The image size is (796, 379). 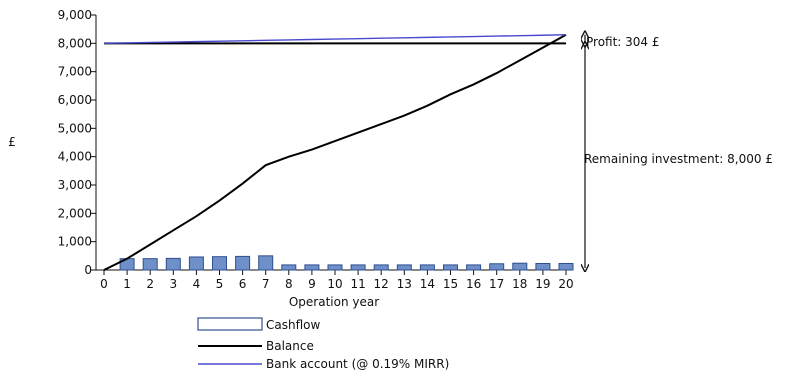 I want to click on x-tick-label: 10, so click(x=334, y=284).